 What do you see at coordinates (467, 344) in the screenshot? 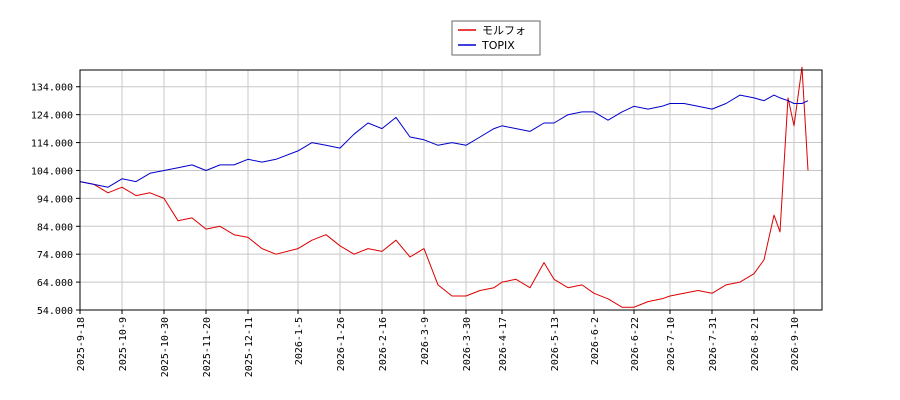
I see `x-tick-label: 2026-3-30` at bounding box center [467, 344].